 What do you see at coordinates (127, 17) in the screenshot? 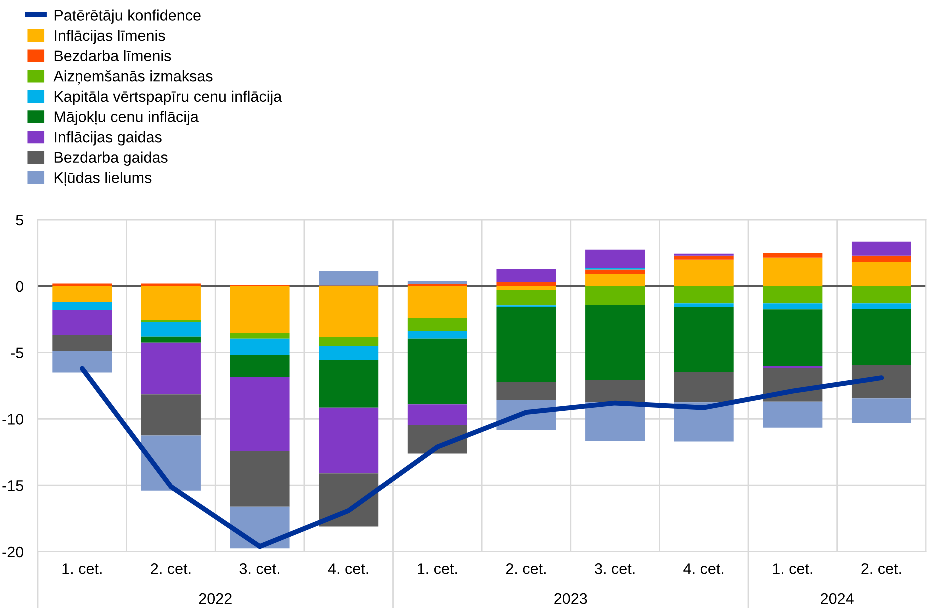
I see `legend-label: Patērētāju konfidence` at bounding box center [127, 17].